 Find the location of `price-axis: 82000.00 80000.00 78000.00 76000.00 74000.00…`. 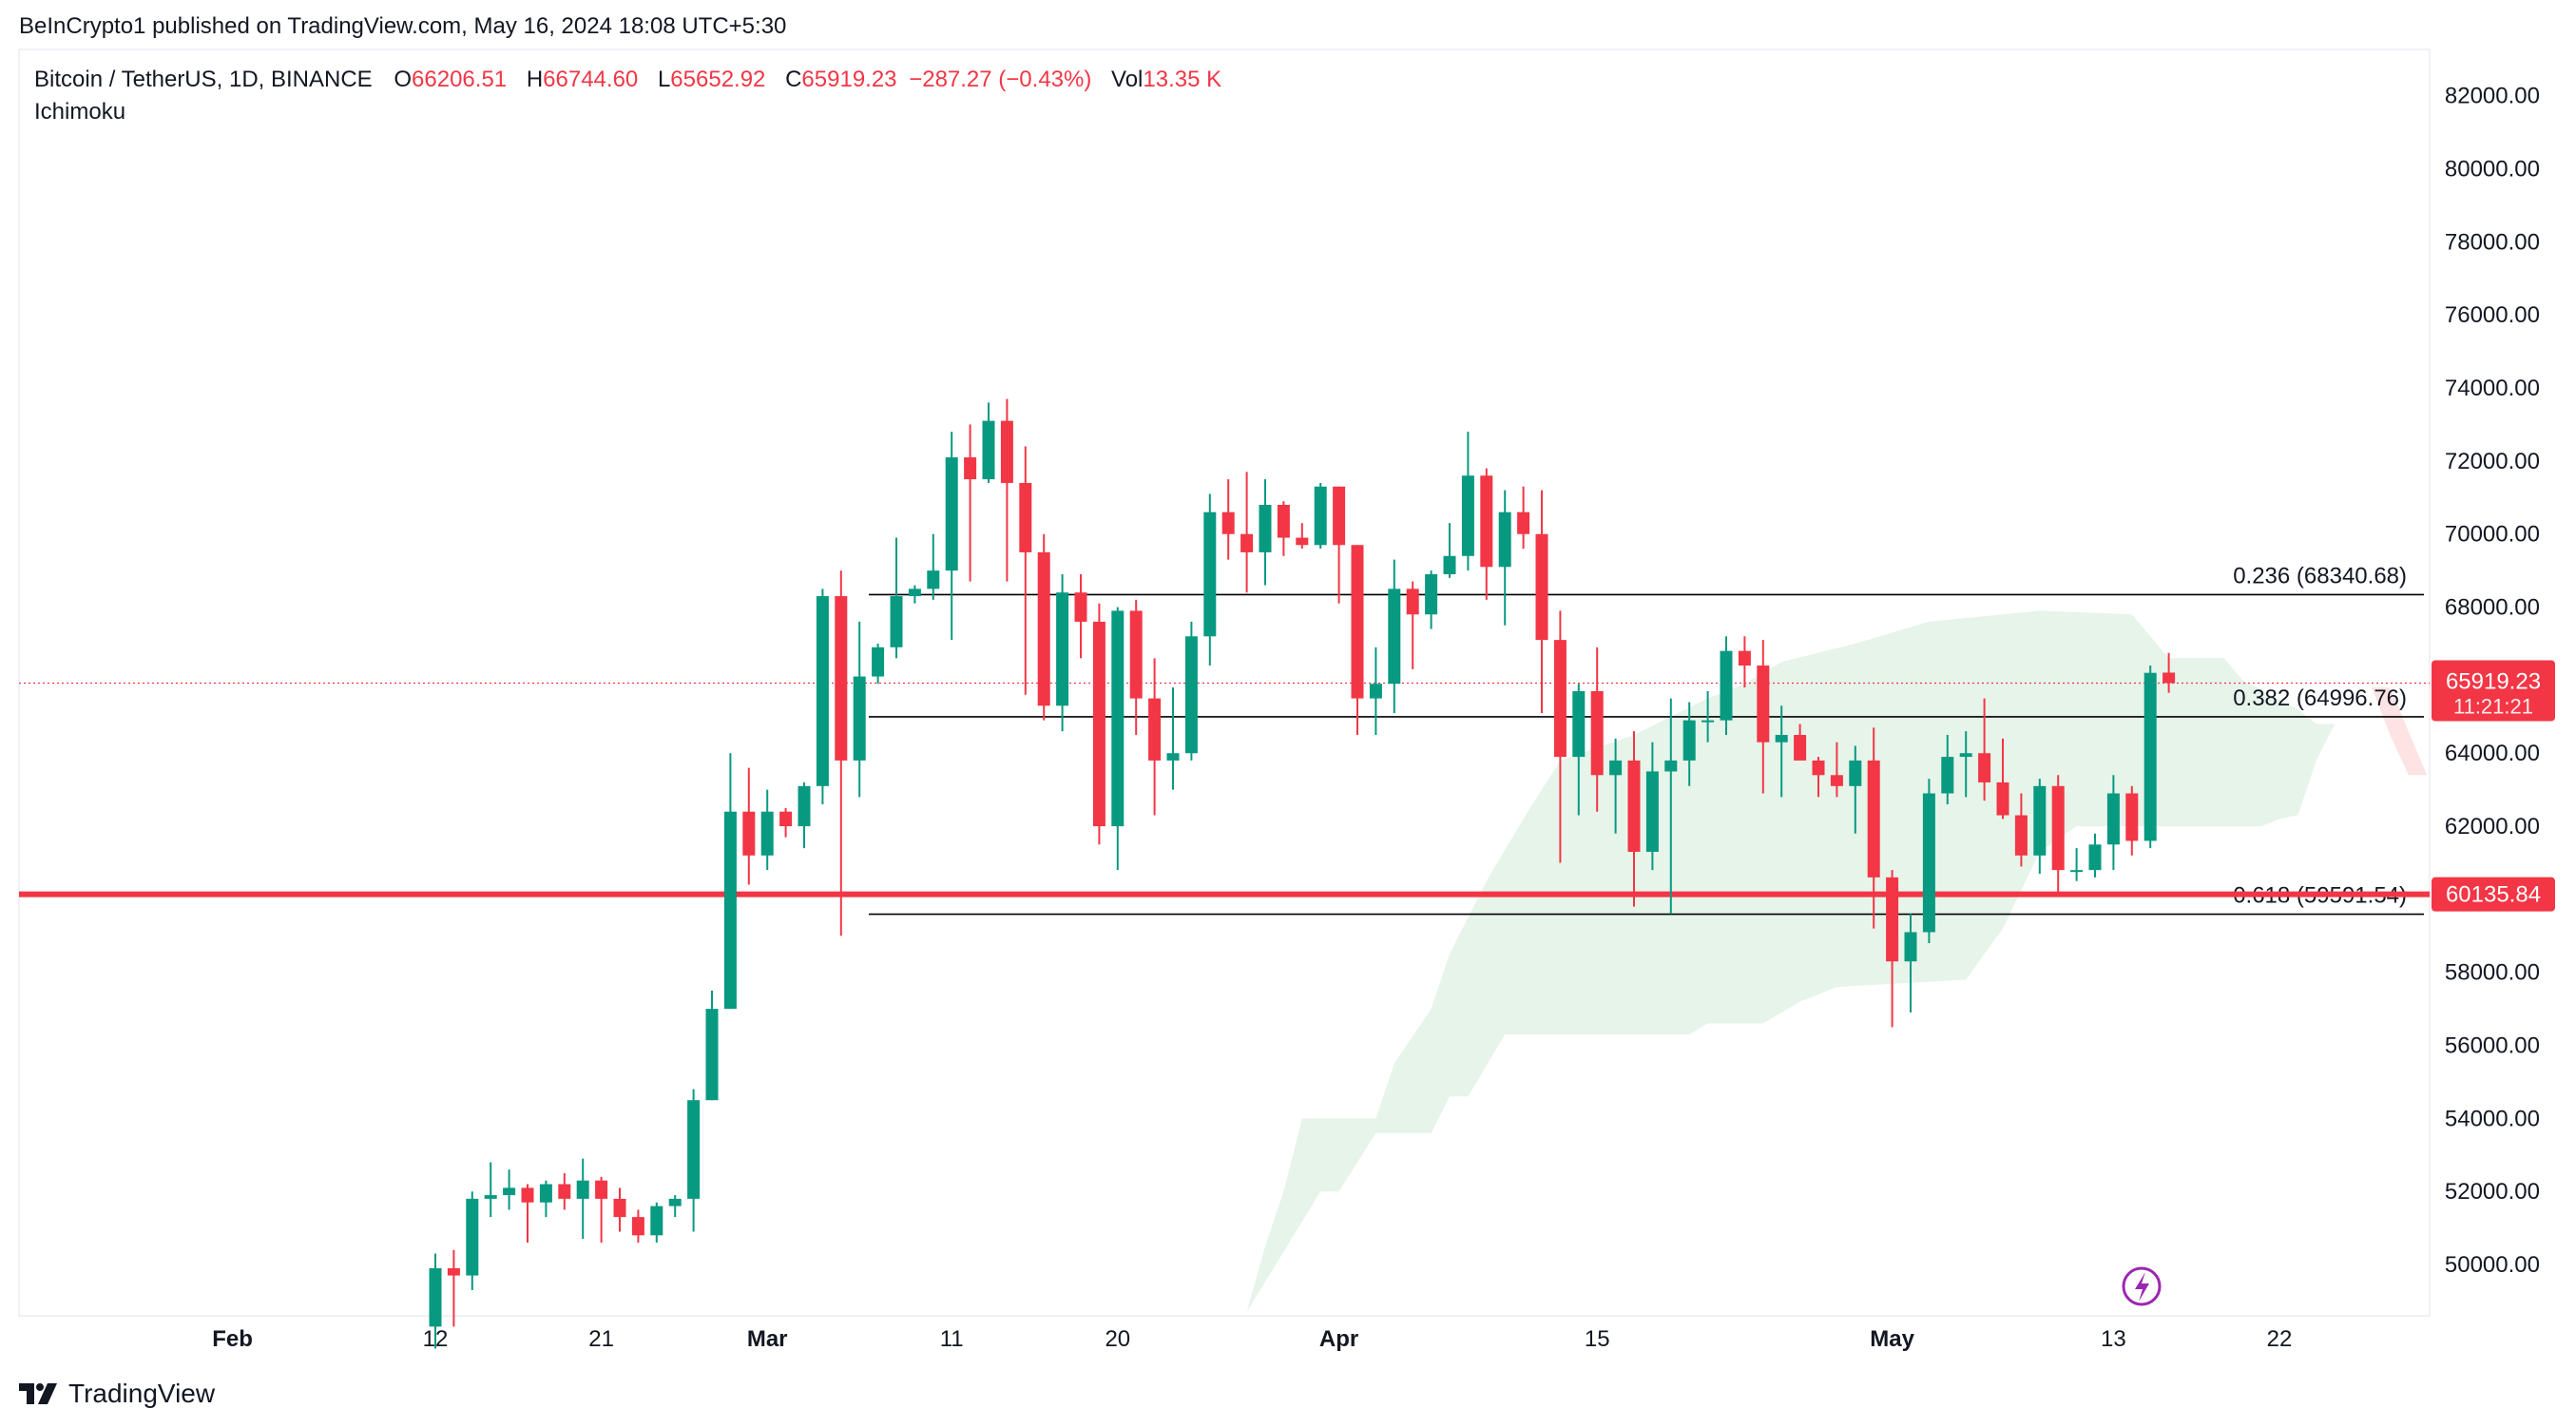

price-axis: 82000.00 80000.00 78000.00 76000.00 74000.00… is located at coordinates (2492, 681).